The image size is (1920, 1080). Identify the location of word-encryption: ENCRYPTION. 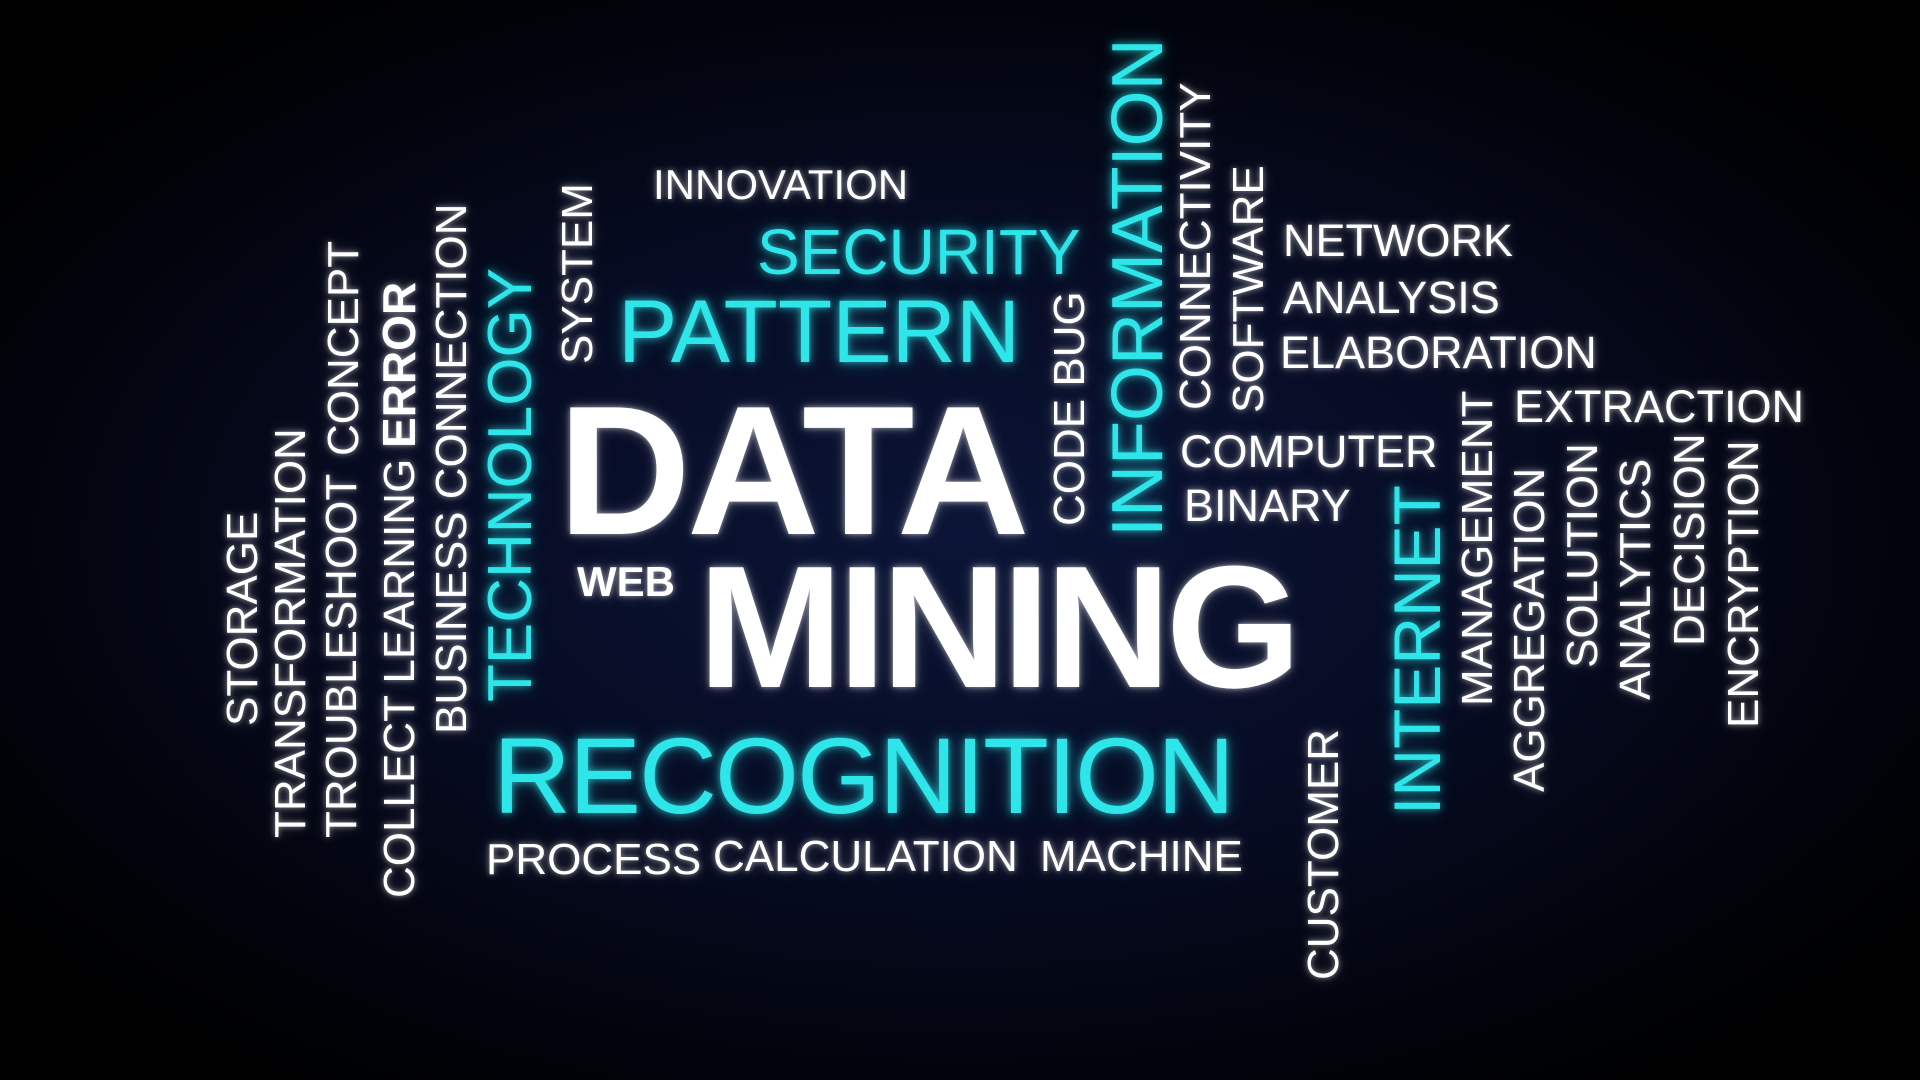
(1743, 584).